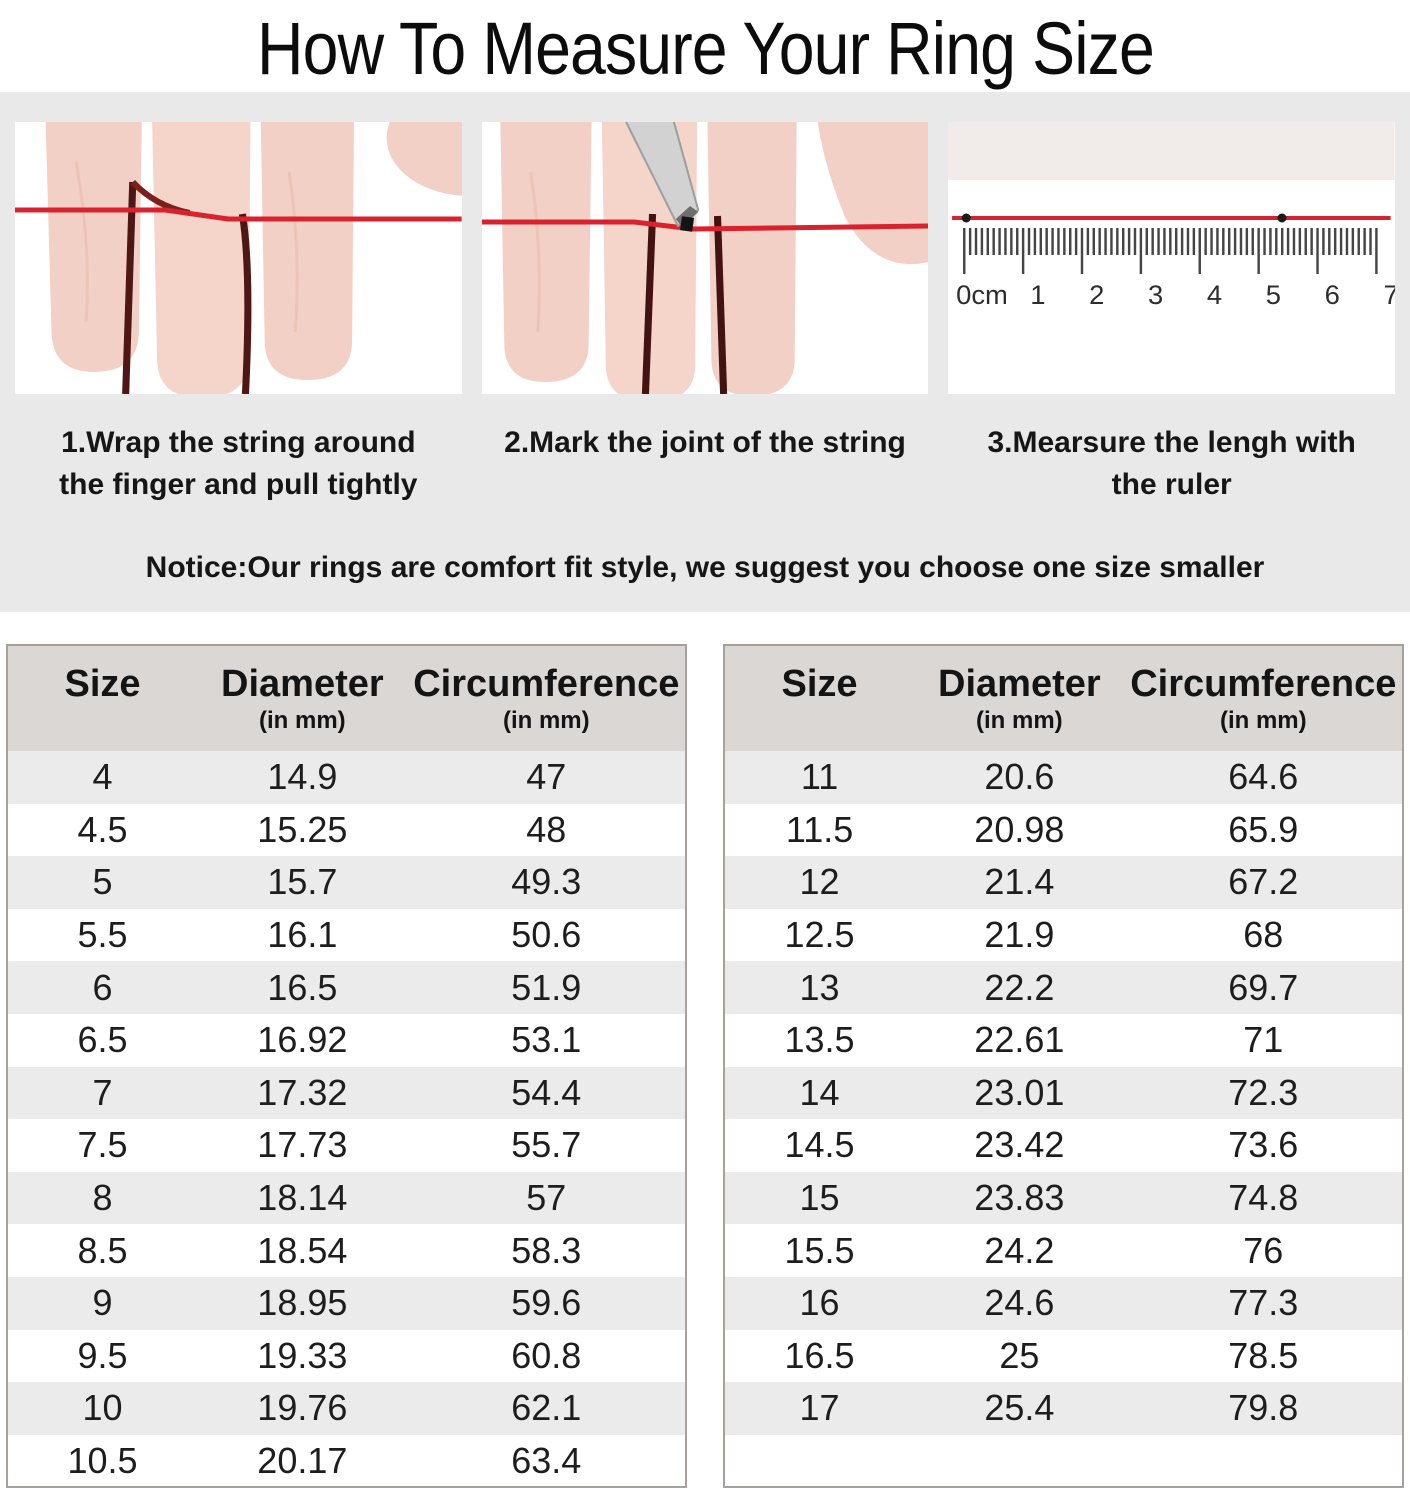 Image resolution: width=1410 pixels, height=1500 pixels. I want to click on table-row: 15 23.83 74.8, so click(1063, 1198).